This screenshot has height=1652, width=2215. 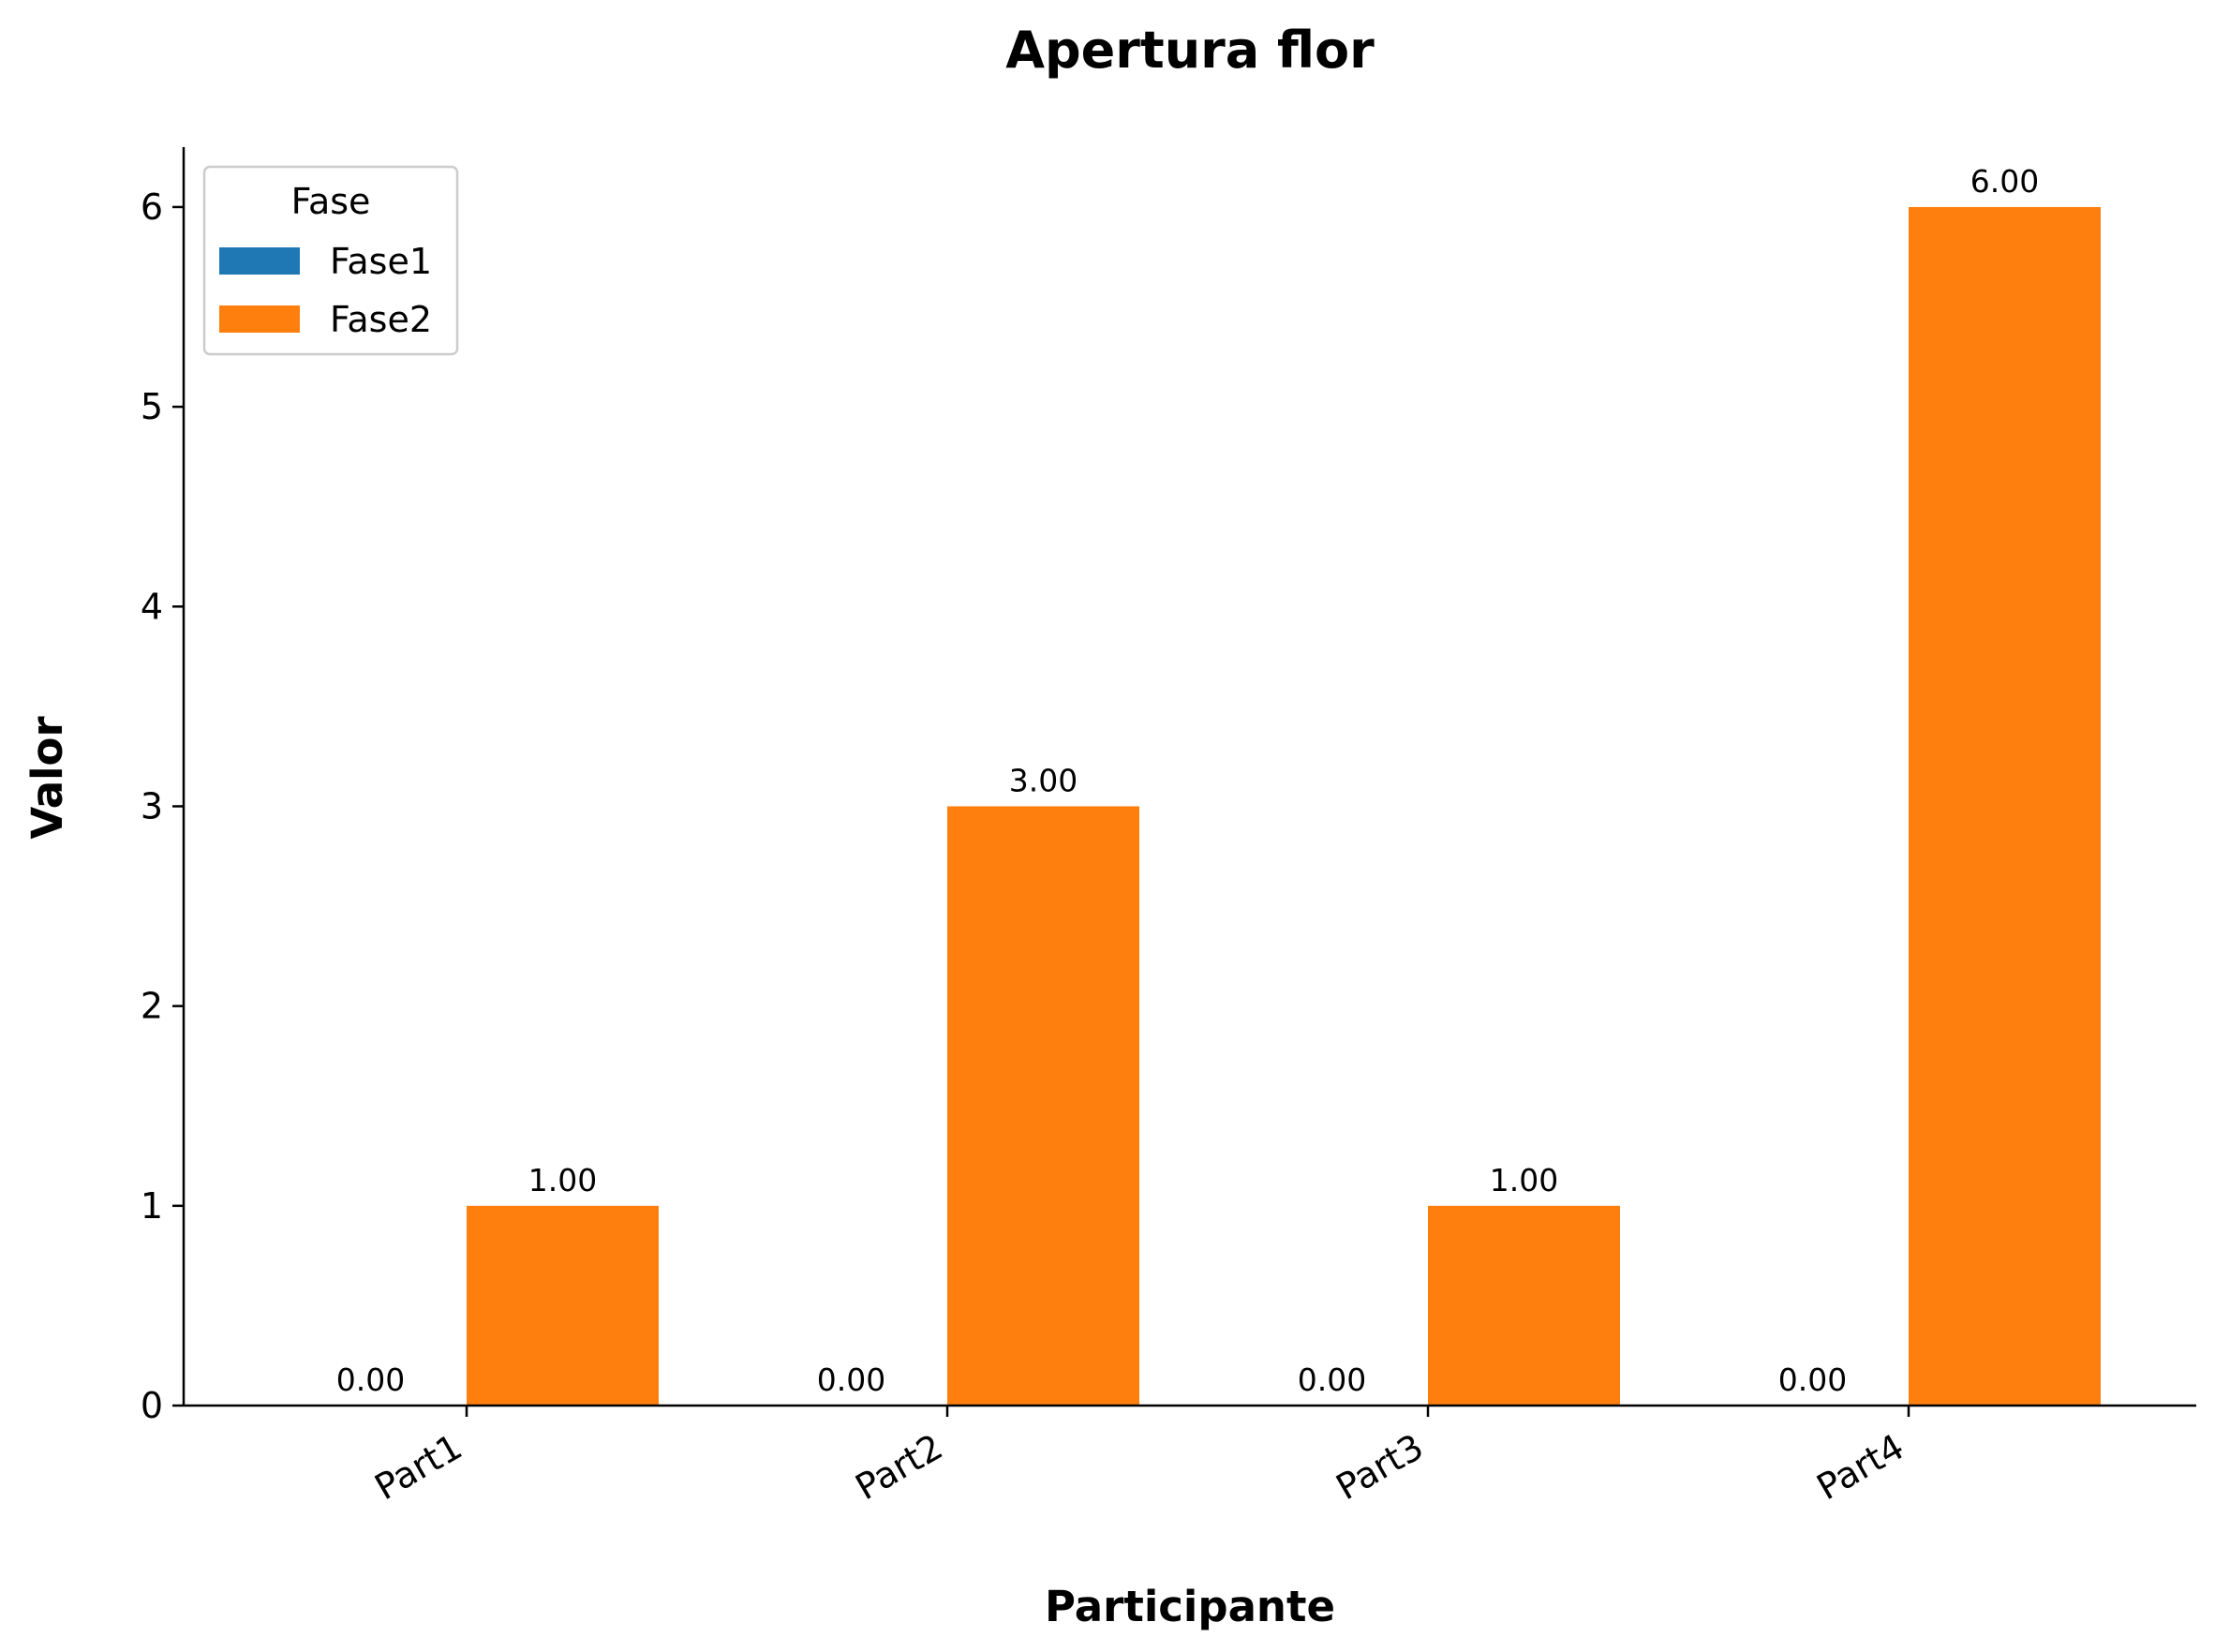 I want to click on legend-title: Fase, so click(x=331, y=201).